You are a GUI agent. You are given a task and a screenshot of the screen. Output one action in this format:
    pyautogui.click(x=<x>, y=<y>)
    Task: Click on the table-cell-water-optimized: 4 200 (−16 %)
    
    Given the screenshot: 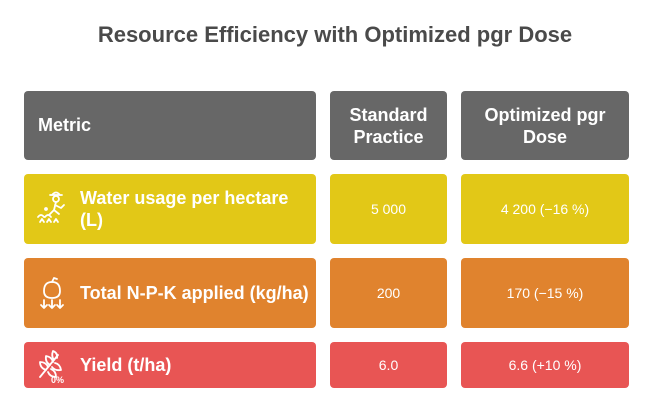 What is the action you would take?
    pyautogui.click(x=545, y=209)
    